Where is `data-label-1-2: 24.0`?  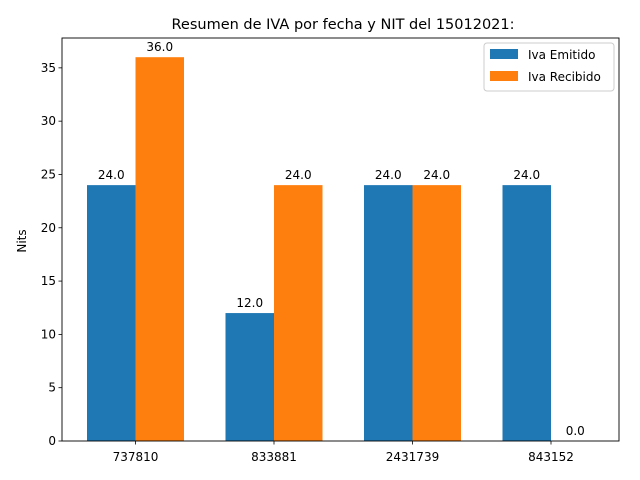
data-label-1-2: 24.0 is located at coordinates (436, 175).